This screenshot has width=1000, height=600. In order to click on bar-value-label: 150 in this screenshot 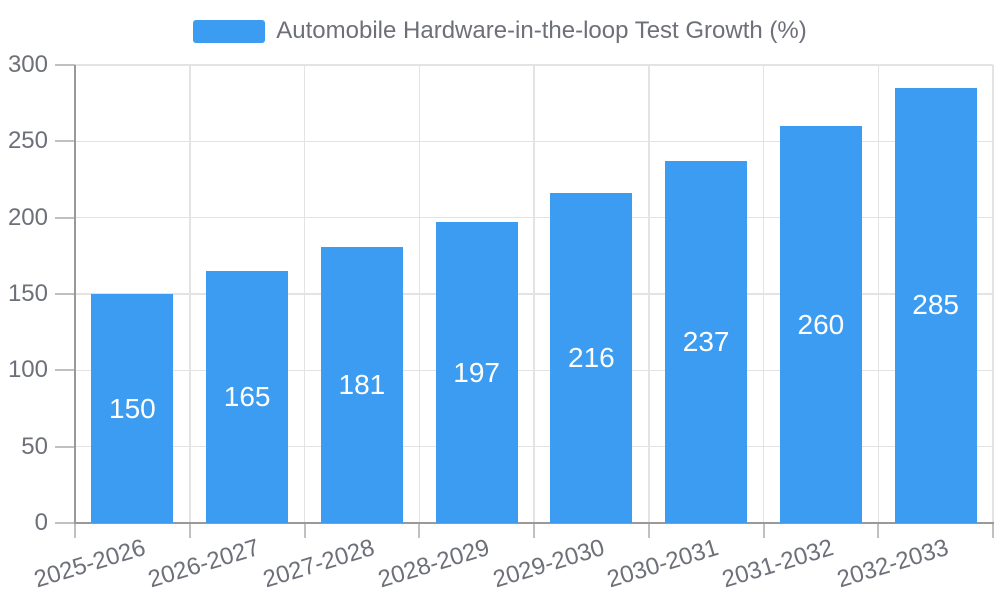, I will do `click(132, 408)`.